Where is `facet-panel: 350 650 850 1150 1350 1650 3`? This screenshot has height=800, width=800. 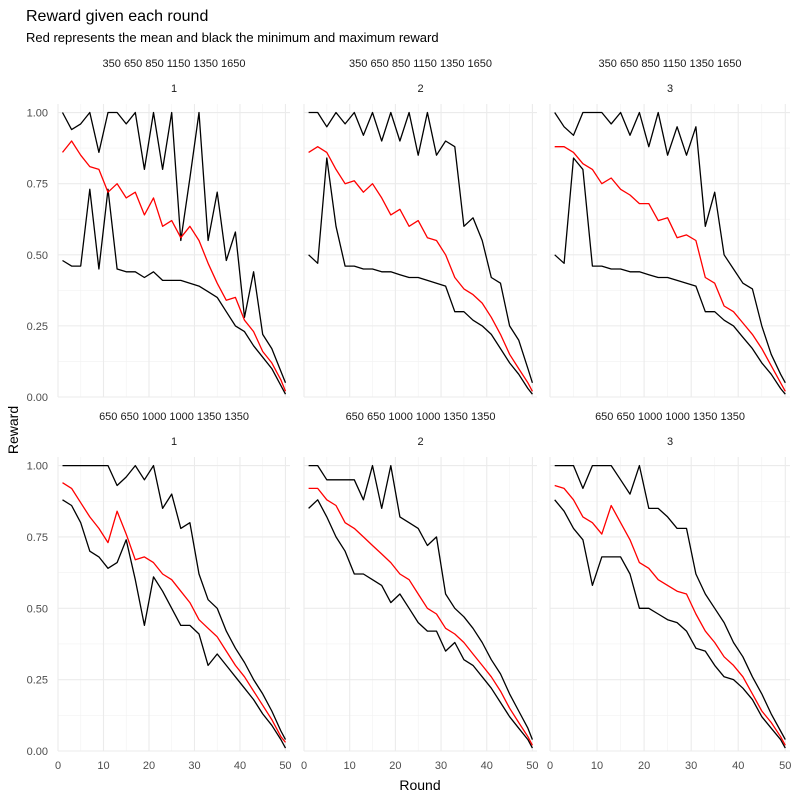
facet-panel: 350 650 850 1150 1350 1650 3 is located at coordinates (669, 228).